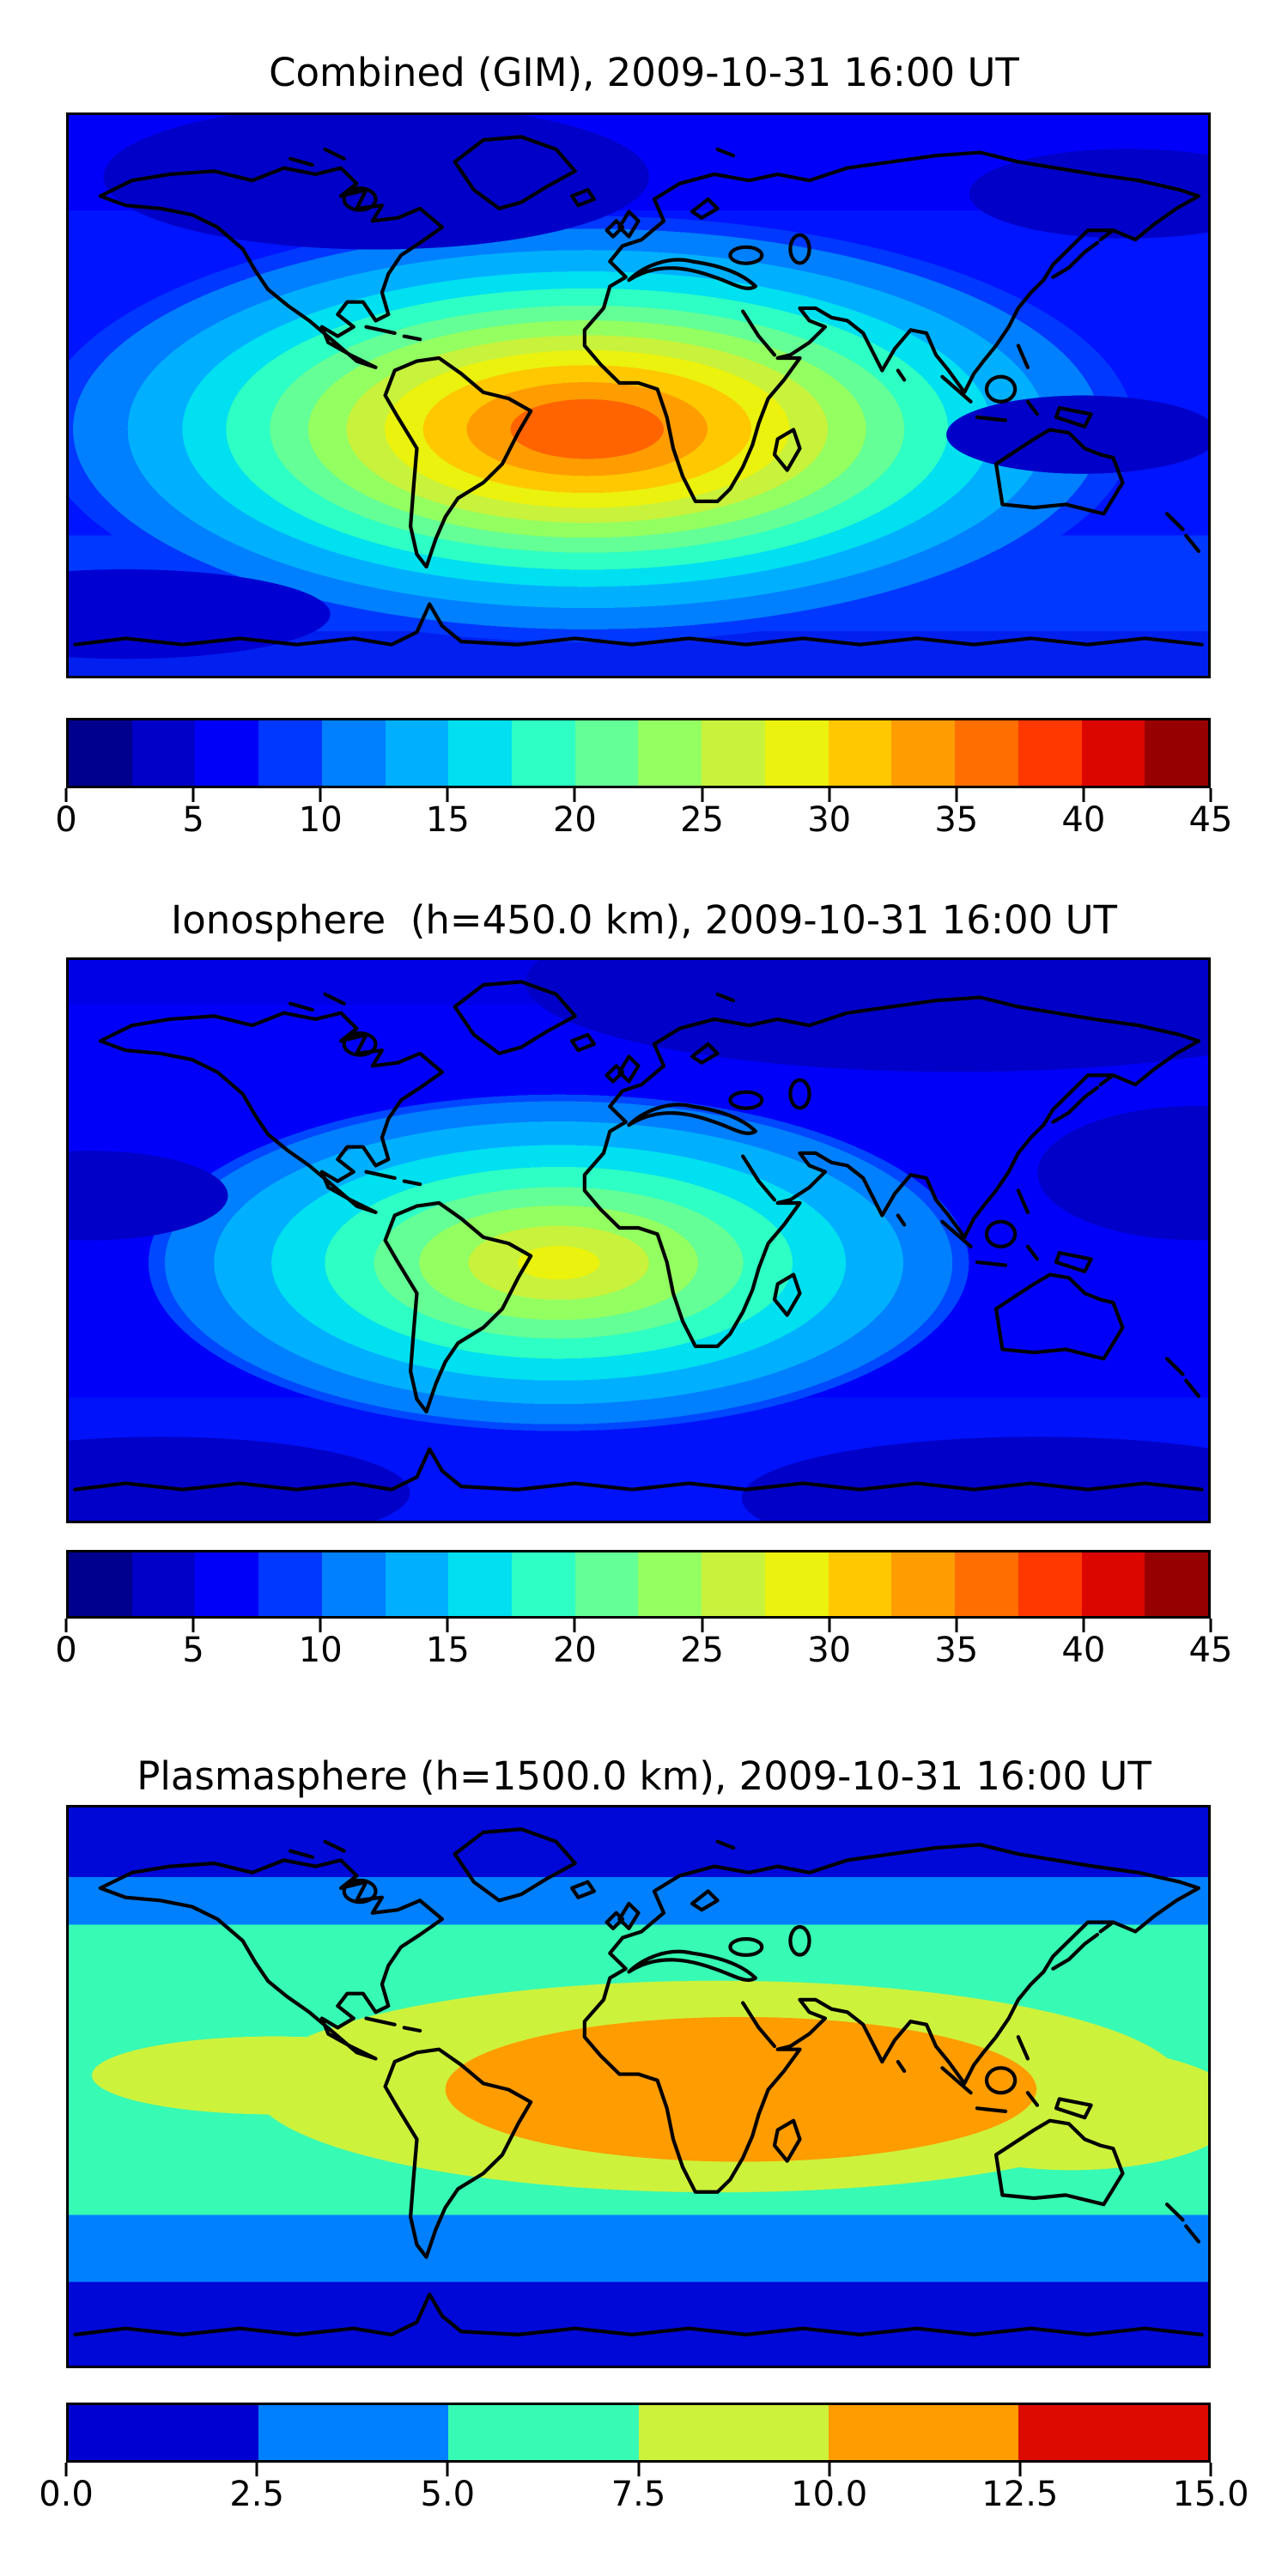  What do you see at coordinates (759, 1178) in the screenshot?
I see `coastline-red-sea` at bounding box center [759, 1178].